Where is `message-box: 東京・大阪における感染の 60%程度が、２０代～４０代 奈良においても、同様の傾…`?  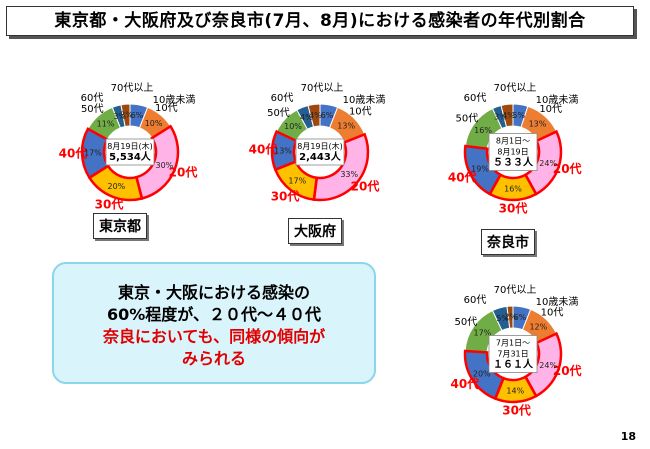 message-box: 東京・大阪における感染の 60%程度が、２０代～４０代 奈良においても、同様の傾… is located at coordinates (214, 323).